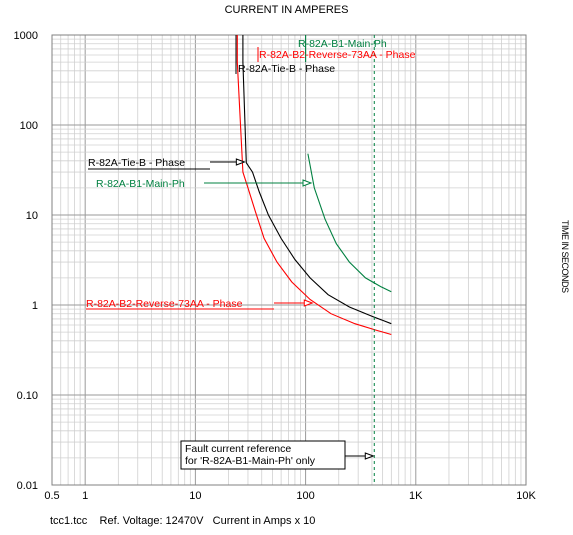 This screenshot has height=535, width=573. What do you see at coordinates (250, 461) in the screenshot?
I see `fault-note-text: for 'R-82A-B1-Main-Ph' only` at bounding box center [250, 461].